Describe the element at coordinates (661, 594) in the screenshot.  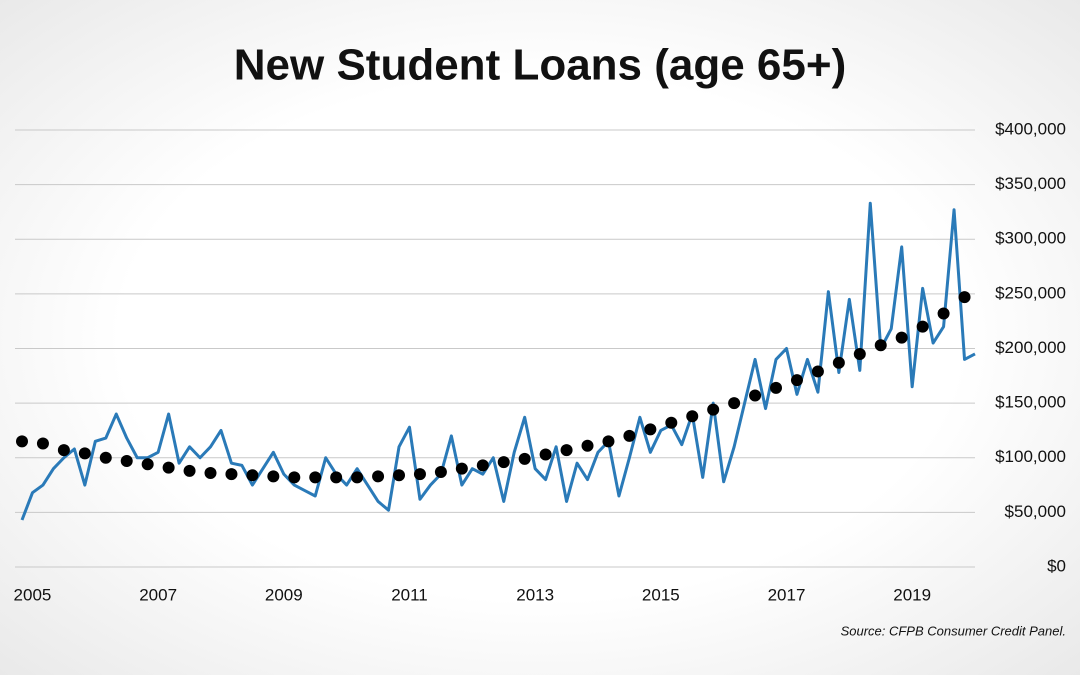
I see `x-tick-label: 2015` at that location.